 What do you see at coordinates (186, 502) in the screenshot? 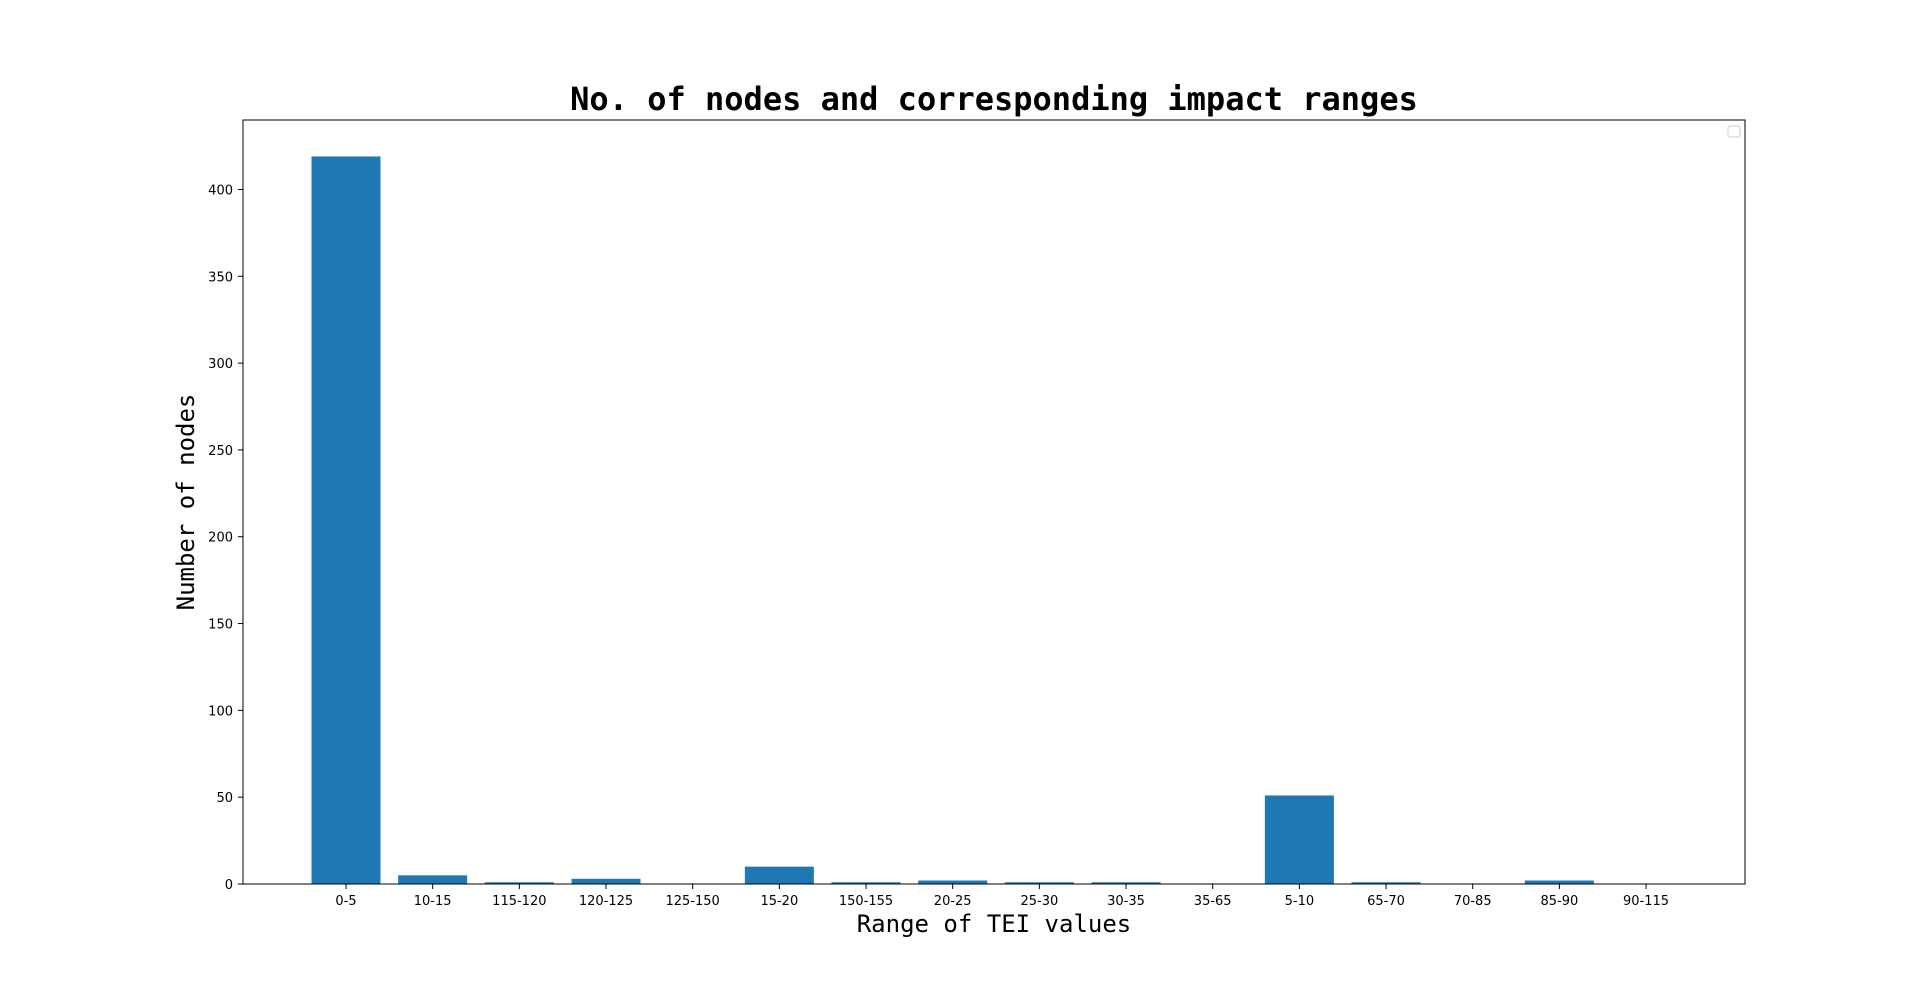
I see `y-axis-label: Number of nodes` at bounding box center [186, 502].